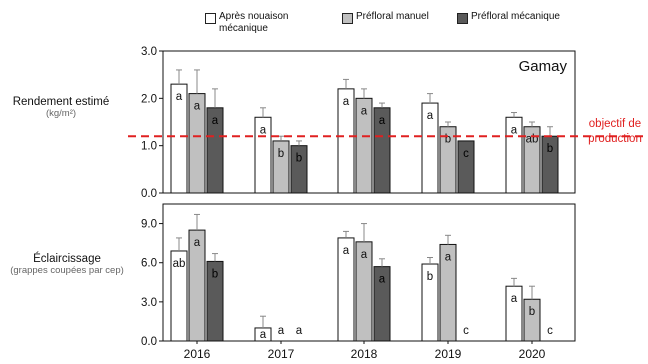  What do you see at coordinates (462, 18) in the screenshot?
I see `legend-swatch-prefloral-mecanique` at bounding box center [462, 18].